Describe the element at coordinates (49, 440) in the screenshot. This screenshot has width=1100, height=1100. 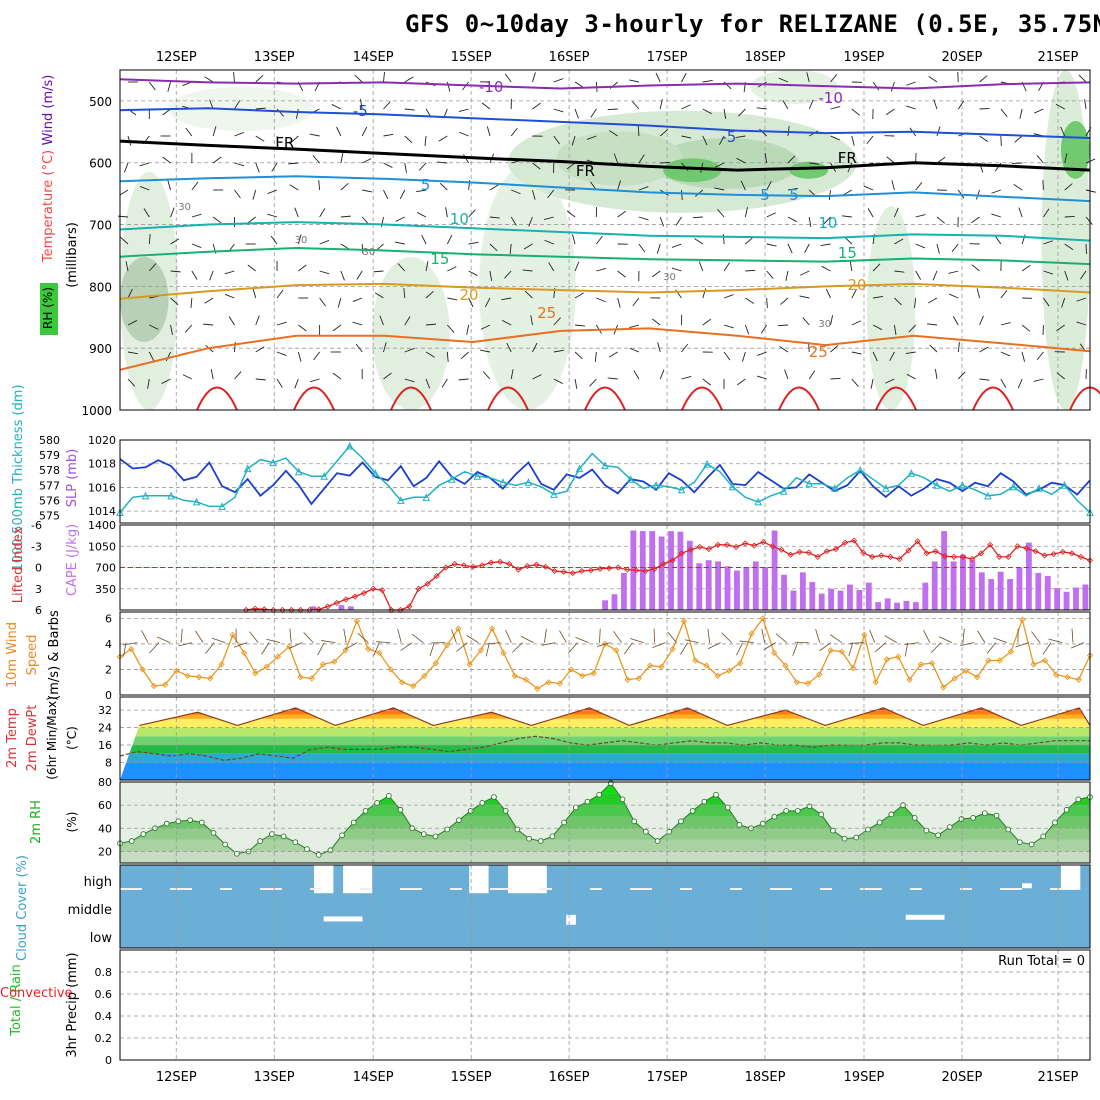
I see `thickness-tick-label: 580` at that location.